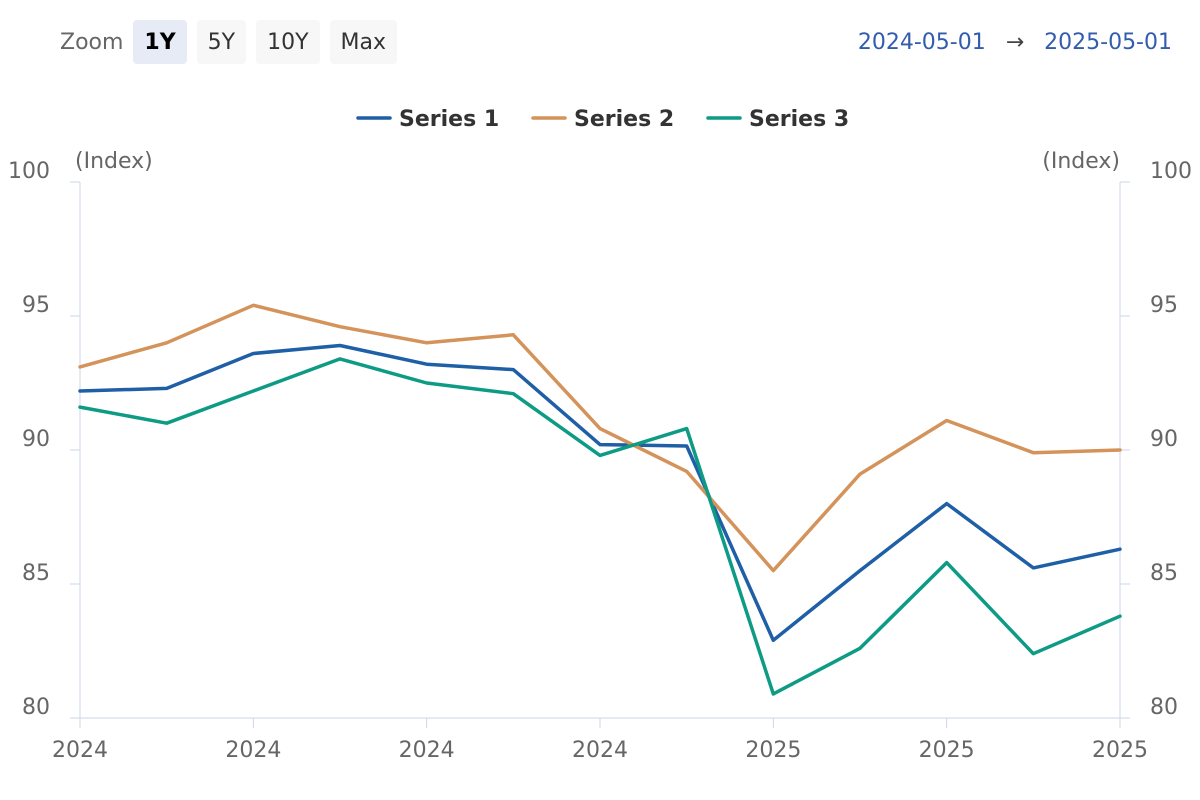 The width and height of the screenshot is (1200, 800). Describe the element at coordinates (799, 119) in the screenshot. I see `legend-label-3: Series 3` at that location.